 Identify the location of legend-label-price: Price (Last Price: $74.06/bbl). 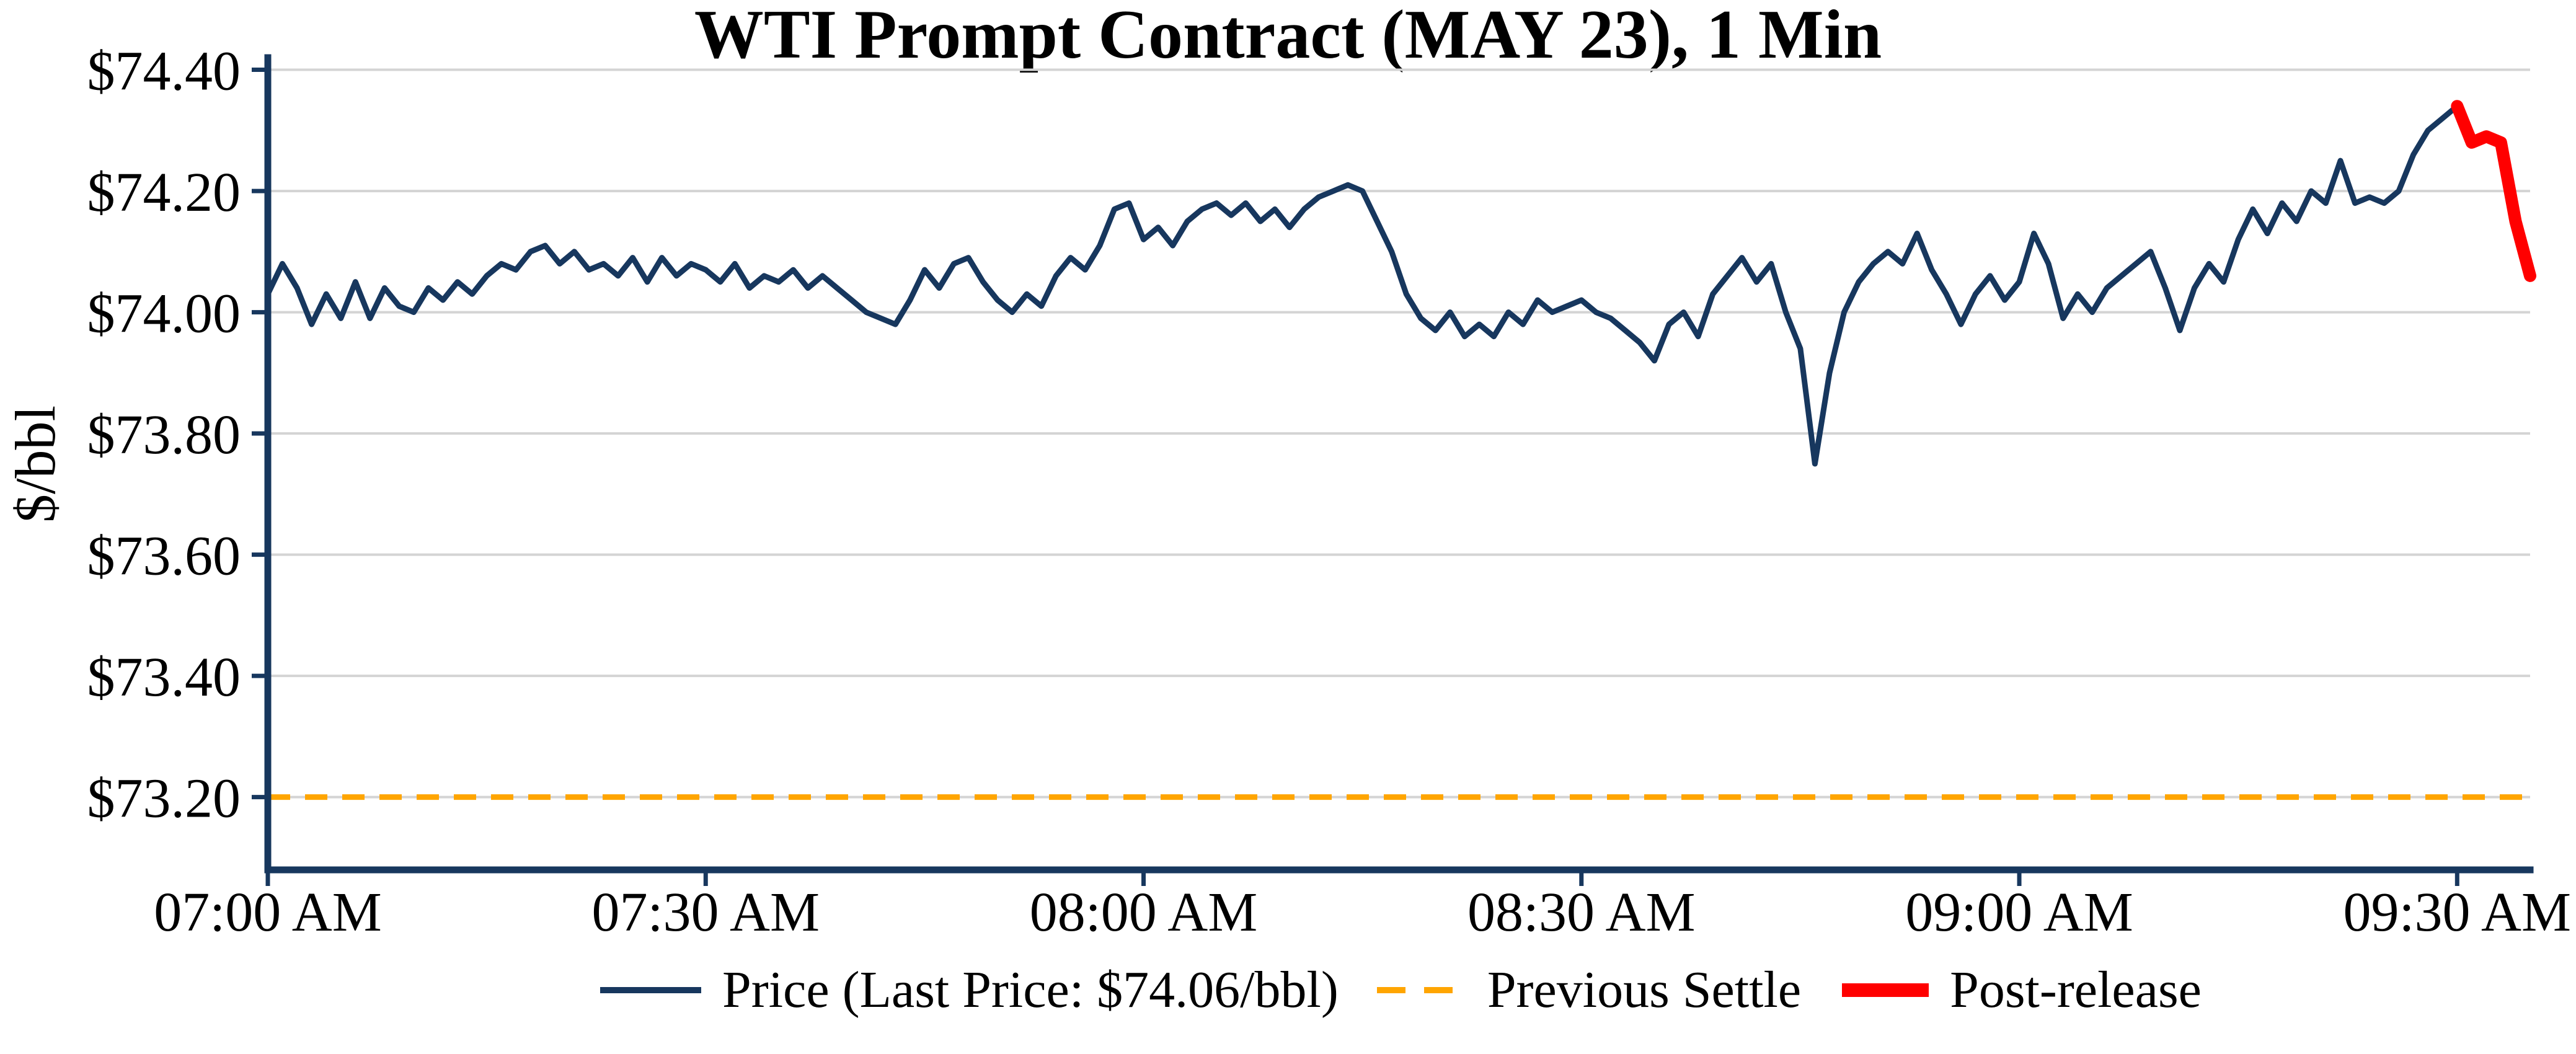
(1030, 990).